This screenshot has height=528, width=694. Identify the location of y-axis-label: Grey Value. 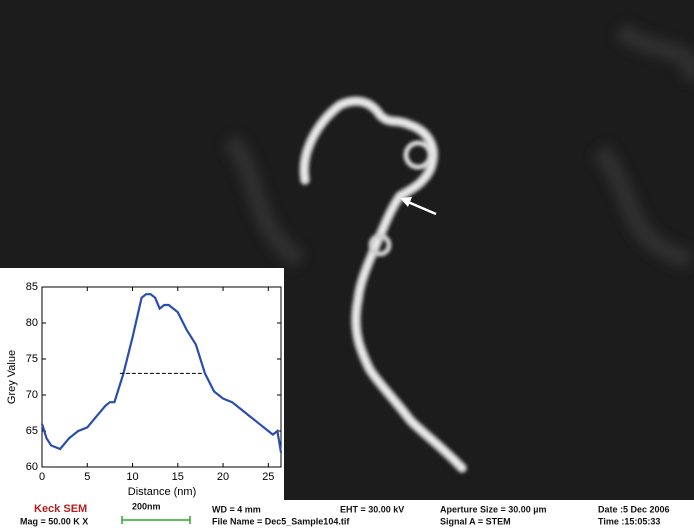
(12, 377).